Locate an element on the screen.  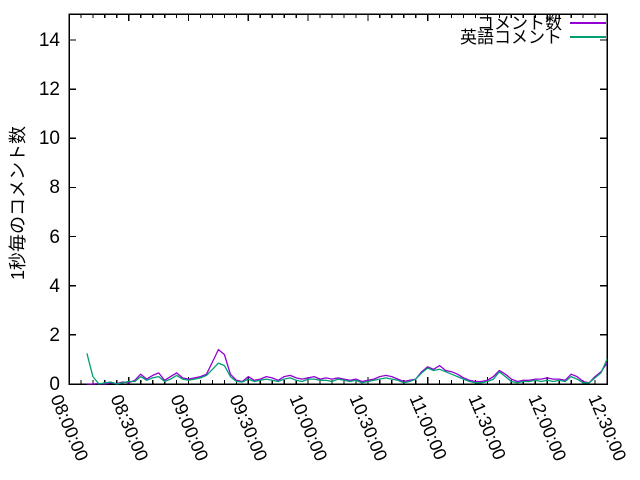
legend-line-sample-english is located at coordinates (588, 37).